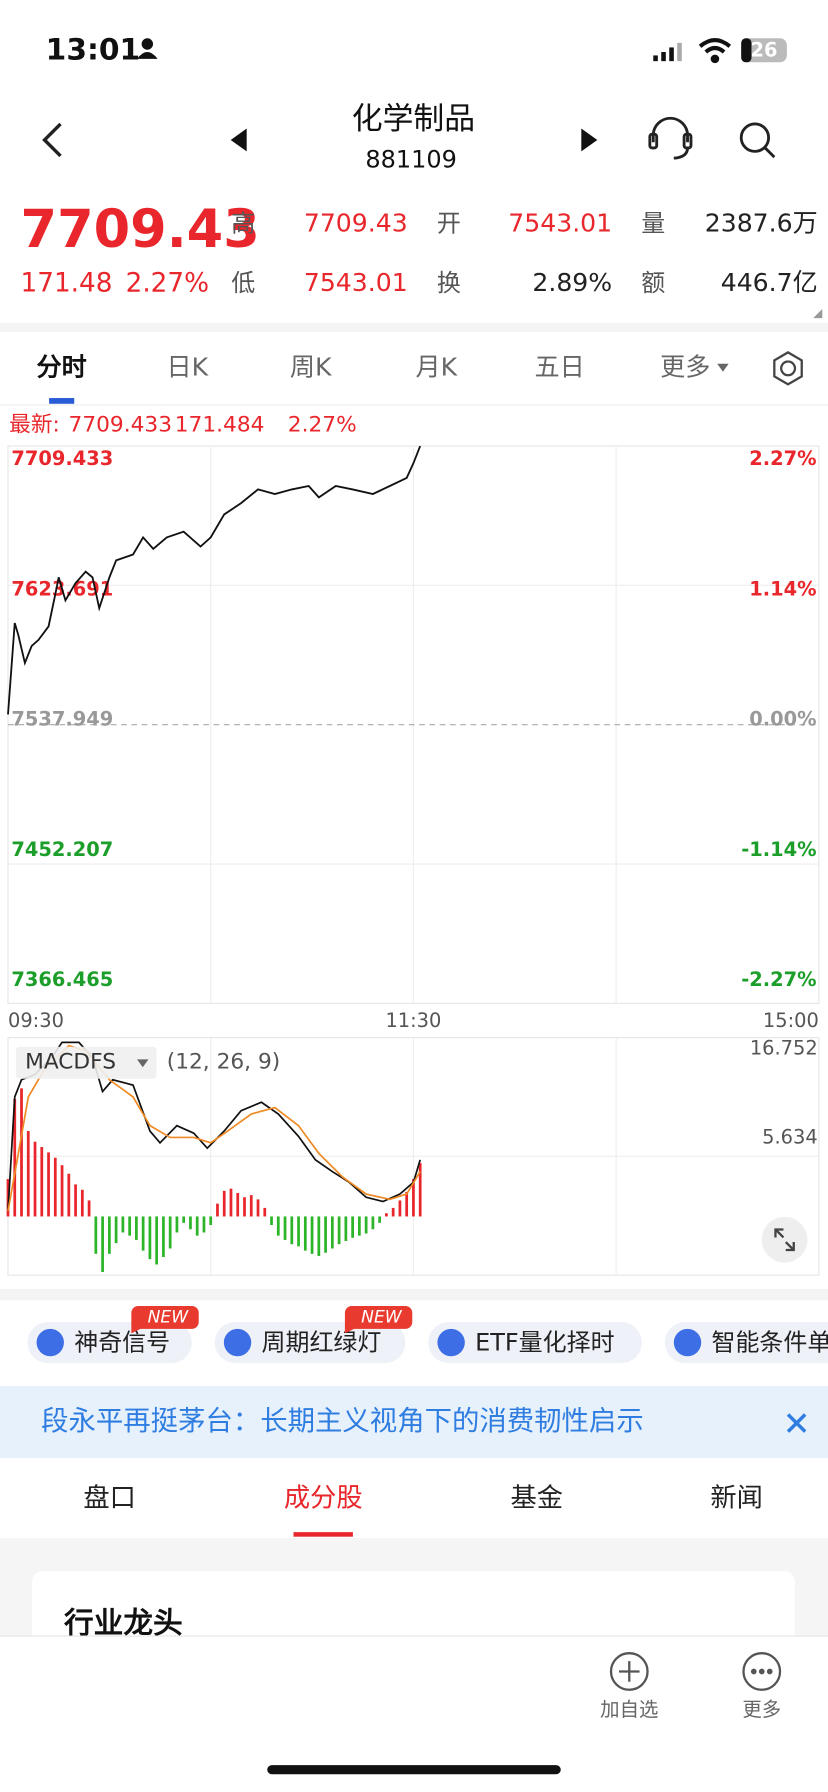 The image size is (828, 1792). I want to click on header-title: 化学制品, so click(413, 119).